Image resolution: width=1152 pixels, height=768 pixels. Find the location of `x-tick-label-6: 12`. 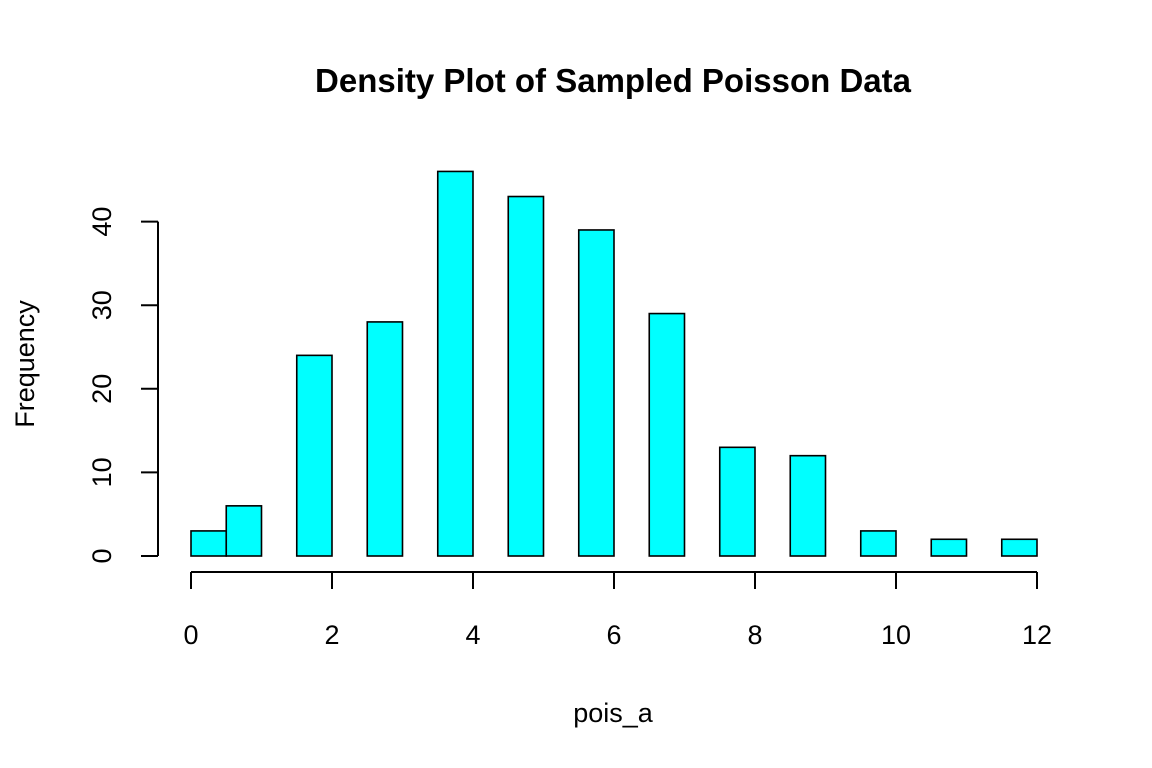

x-tick-label-6: 12 is located at coordinates (1037, 635).